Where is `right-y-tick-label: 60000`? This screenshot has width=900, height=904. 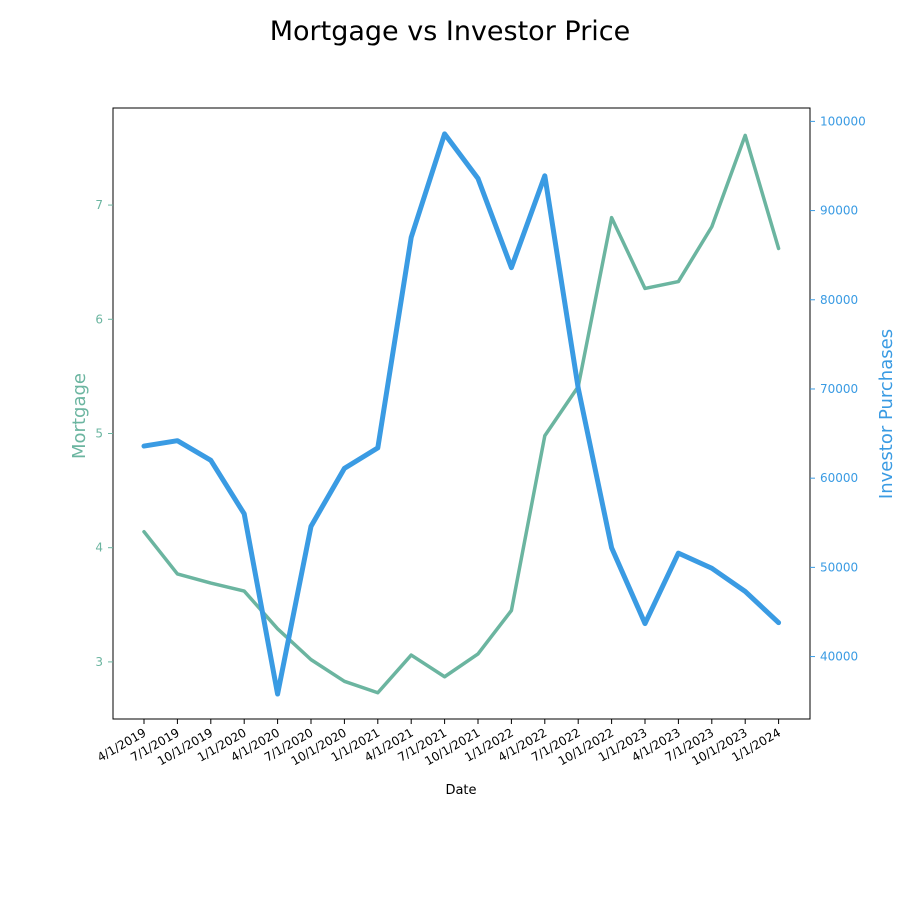 right-y-tick-label: 60000 is located at coordinates (839, 478).